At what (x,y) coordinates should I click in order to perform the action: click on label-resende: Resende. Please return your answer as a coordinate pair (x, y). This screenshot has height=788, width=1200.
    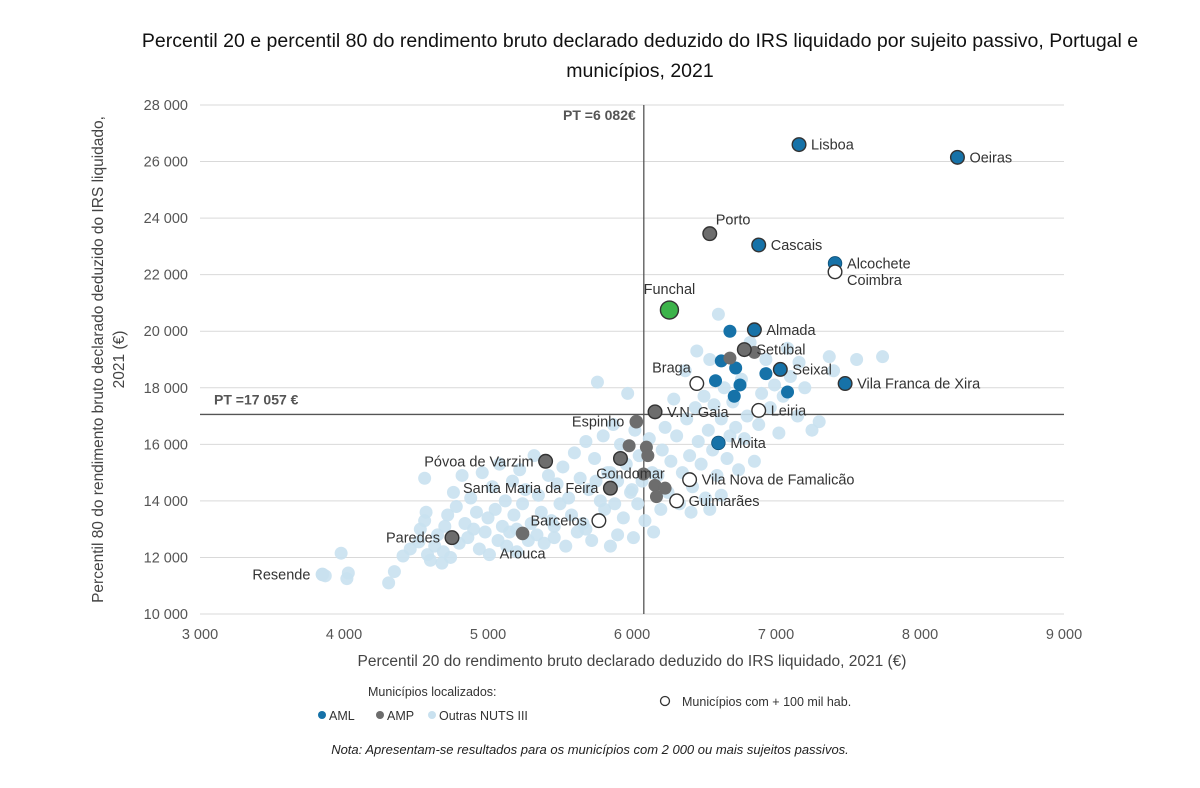
    Looking at the image, I should click on (281, 575).